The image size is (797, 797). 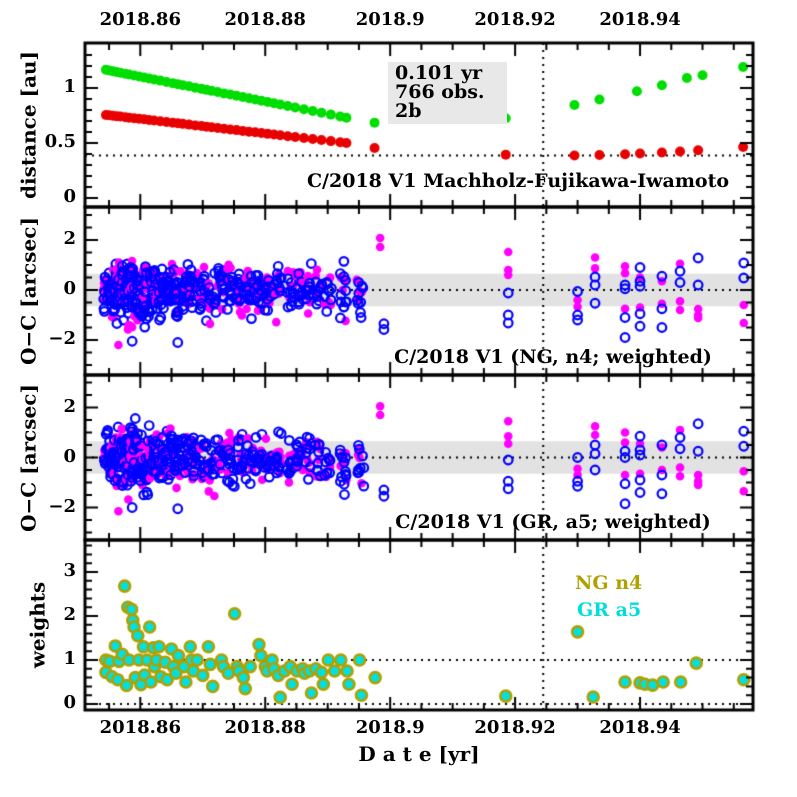 What do you see at coordinates (140, 19) in the screenshot?
I see `x-tick-label-top: 2018.86` at bounding box center [140, 19].